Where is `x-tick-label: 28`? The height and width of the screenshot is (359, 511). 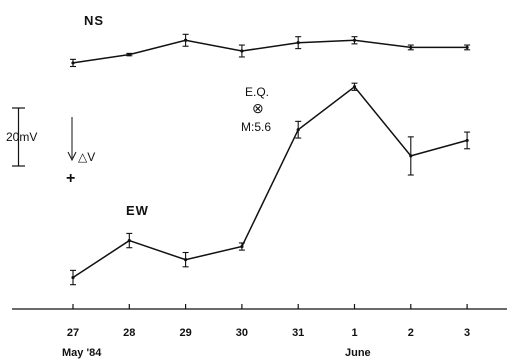
x-tick-label: 28 is located at coordinates (129, 333).